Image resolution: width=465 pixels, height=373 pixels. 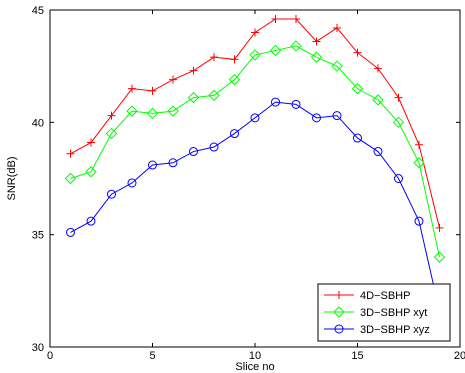 I want to click on x-axis-label: Slice no, so click(x=254, y=367).